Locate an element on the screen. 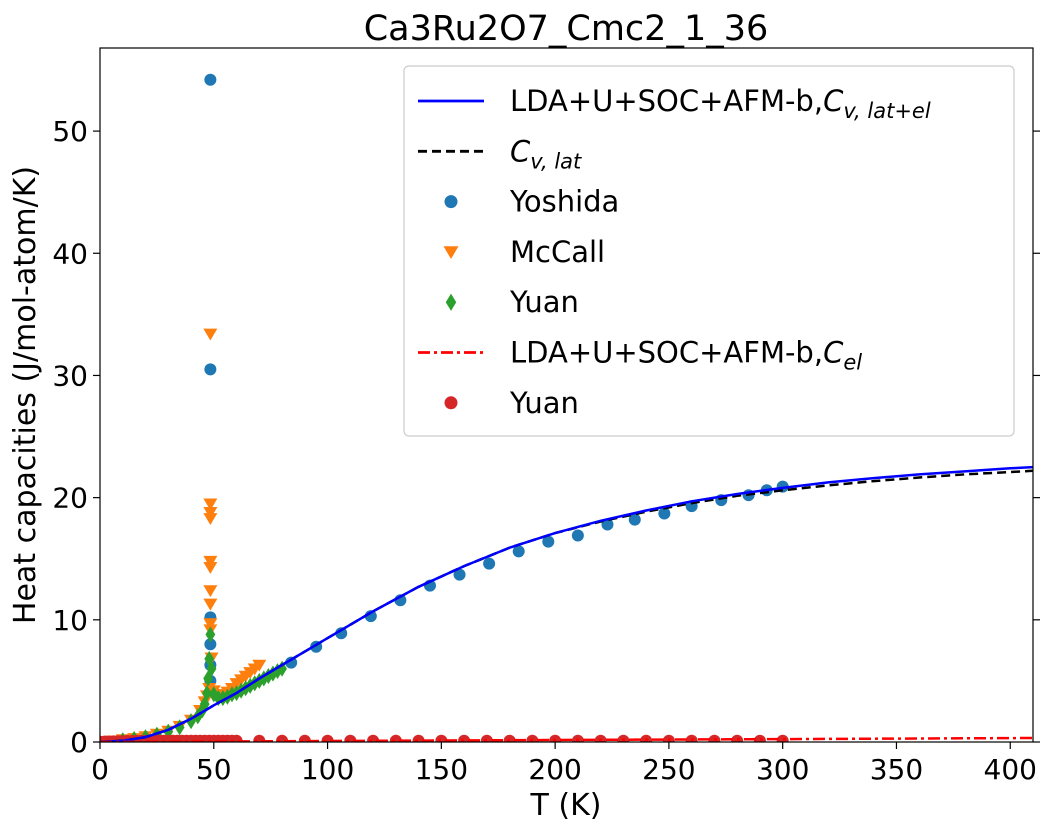 The image size is (1052, 833). x-tick-label: 400 is located at coordinates (1010, 769).